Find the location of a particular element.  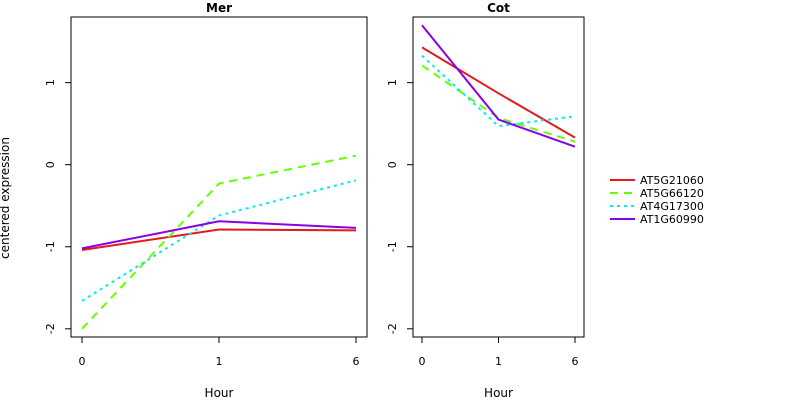

legend-label: AT4G17300 is located at coordinates (672, 206).